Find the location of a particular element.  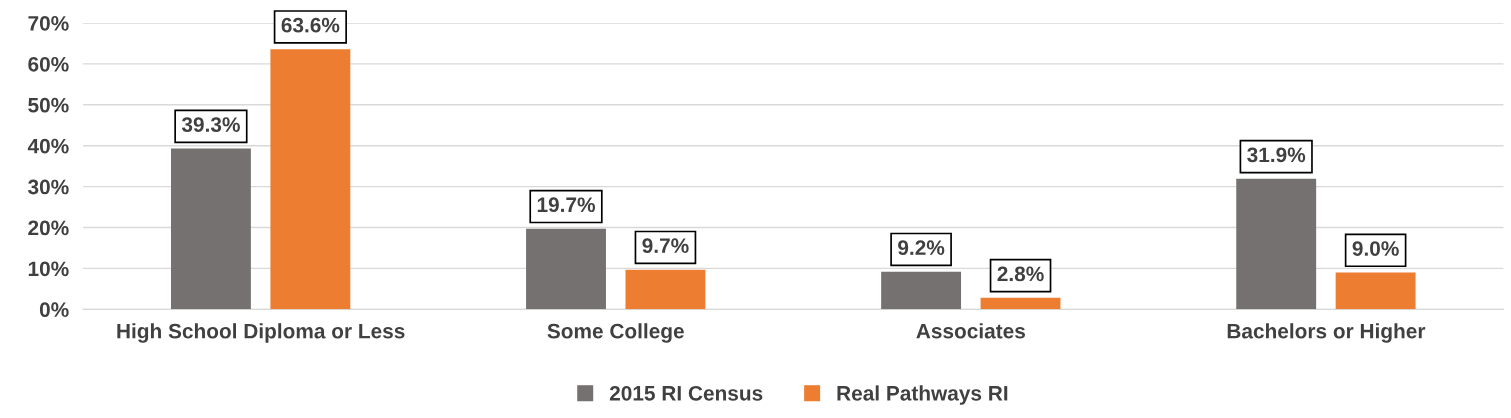

y-tick-label: 30% is located at coordinates (48, 187).